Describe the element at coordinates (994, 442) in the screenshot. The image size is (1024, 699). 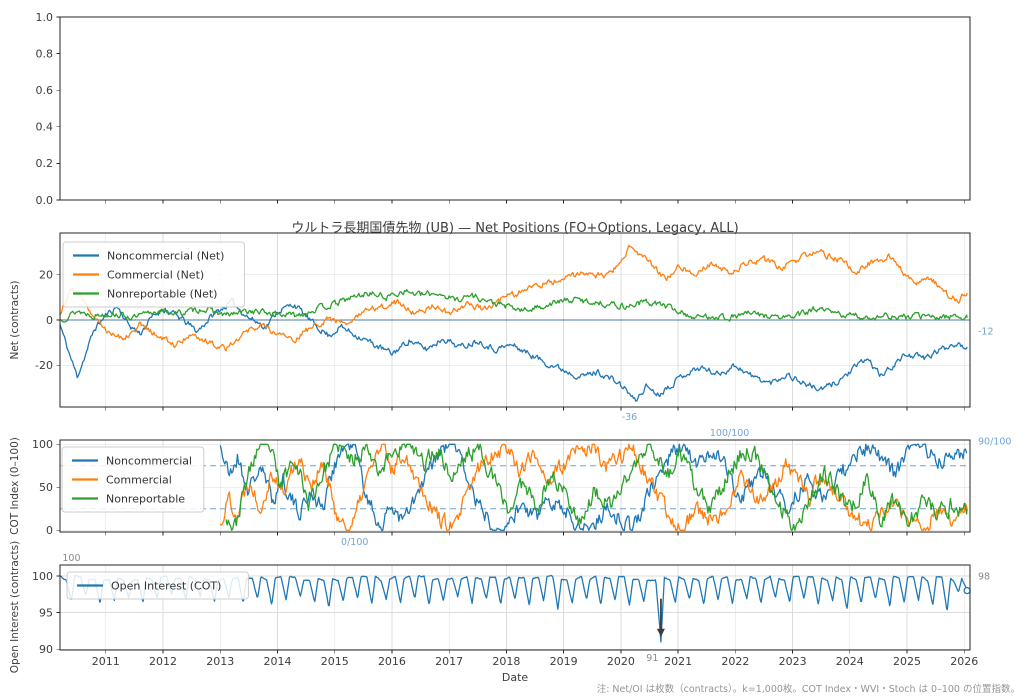
I see `annotation: 90/100` at that location.